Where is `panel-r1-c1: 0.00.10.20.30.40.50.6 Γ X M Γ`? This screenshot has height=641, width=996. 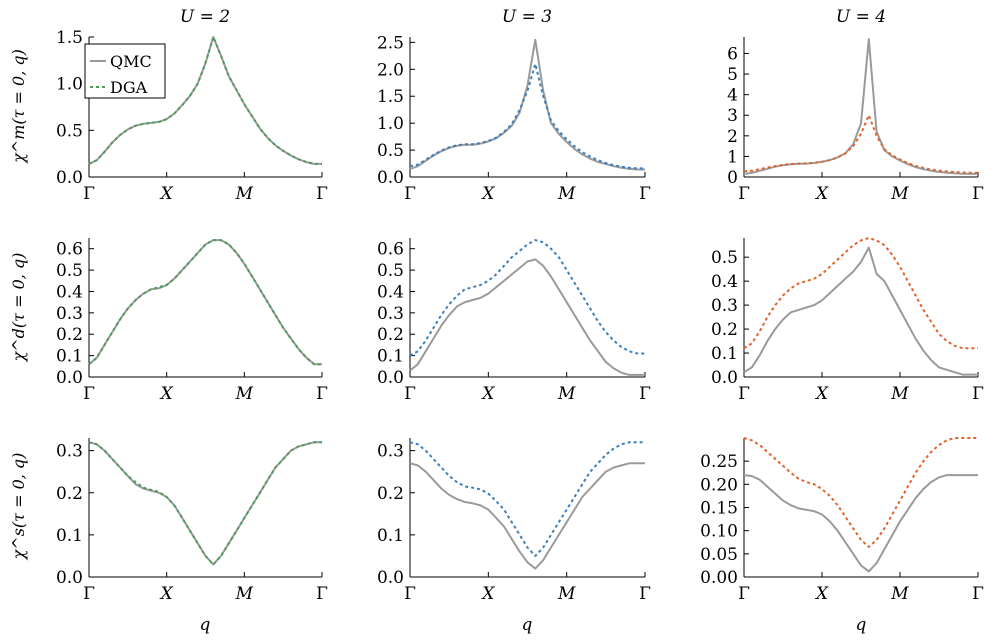 panel-r1-c1: 0.00.10.20.30.40.50.6 Γ X M Γ is located at coordinates (514, 321).